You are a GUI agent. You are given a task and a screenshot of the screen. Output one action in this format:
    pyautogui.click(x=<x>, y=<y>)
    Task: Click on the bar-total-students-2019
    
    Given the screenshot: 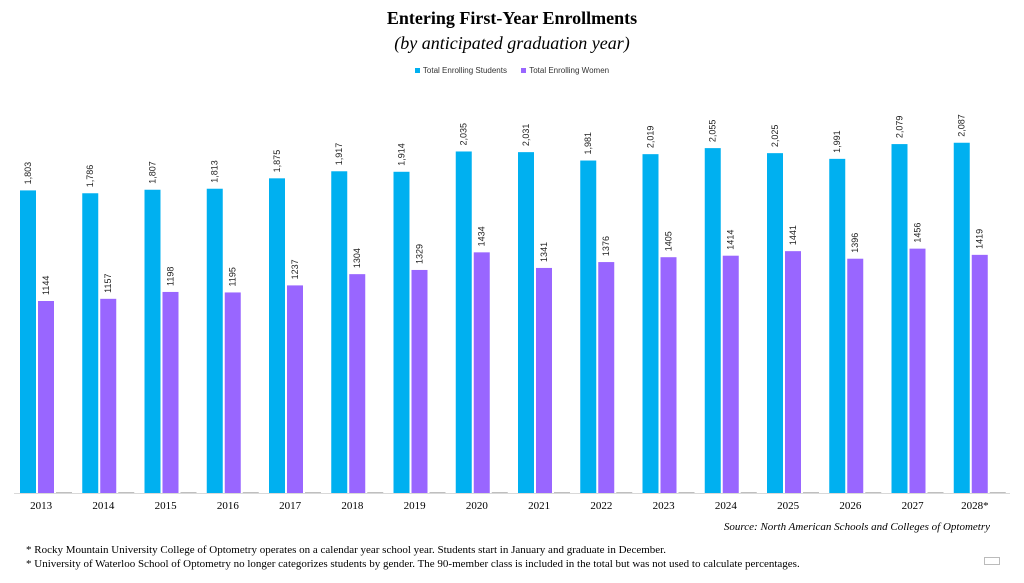 What is the action you would take?
    pyautogui.click(x=401, y=332)
    